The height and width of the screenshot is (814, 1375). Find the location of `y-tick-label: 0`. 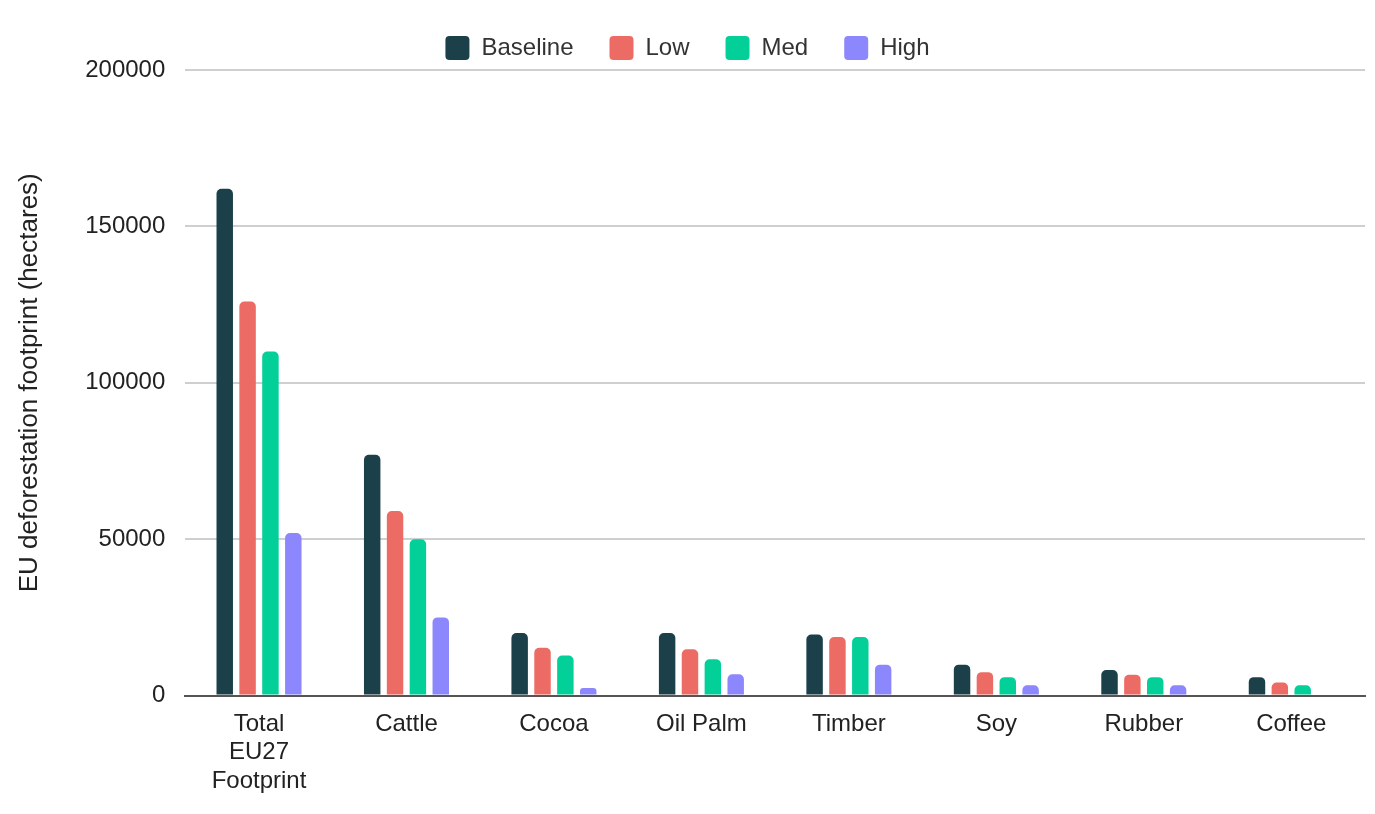

y-tick-label: 0 is located at coordinates (158, 694).